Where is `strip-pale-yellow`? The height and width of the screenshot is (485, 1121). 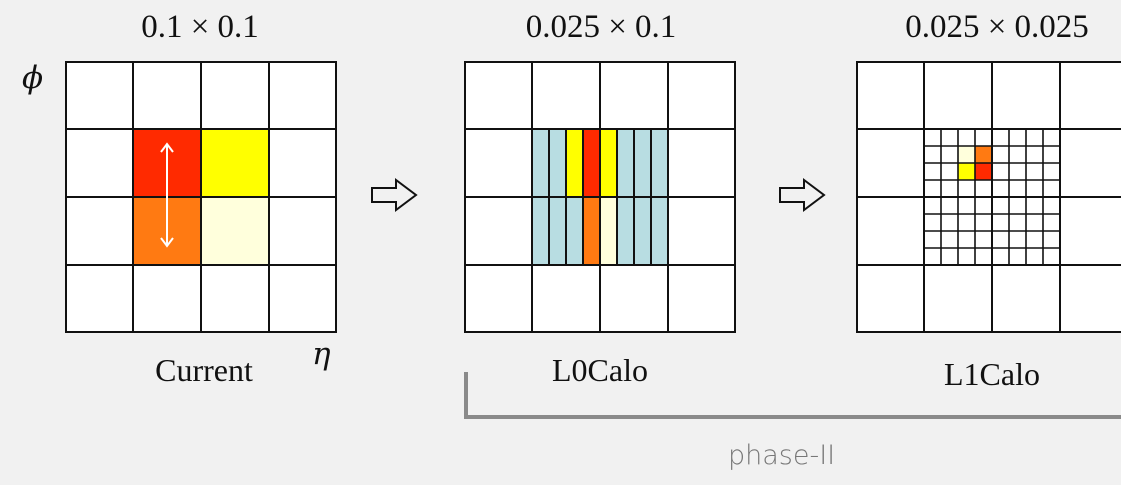
strip-pale-yellow is located at coordinates (608, 231).